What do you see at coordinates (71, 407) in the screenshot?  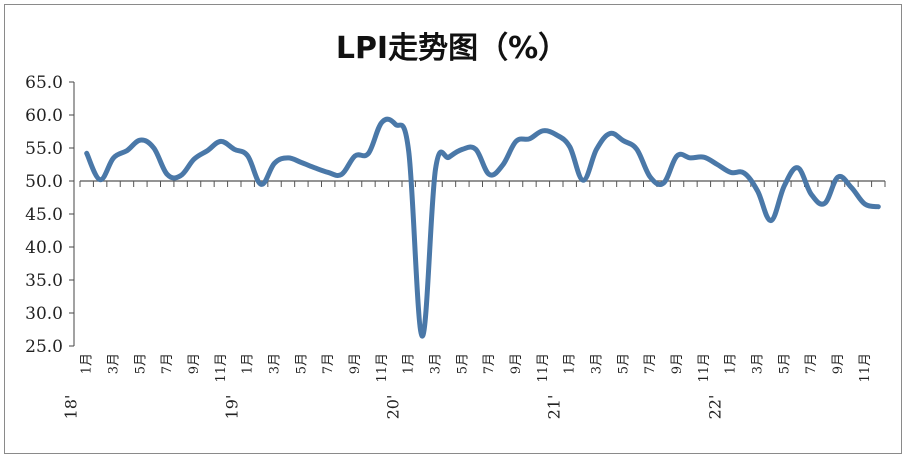 I see `x-year-label: 18'` at bounding box center [71, 407].